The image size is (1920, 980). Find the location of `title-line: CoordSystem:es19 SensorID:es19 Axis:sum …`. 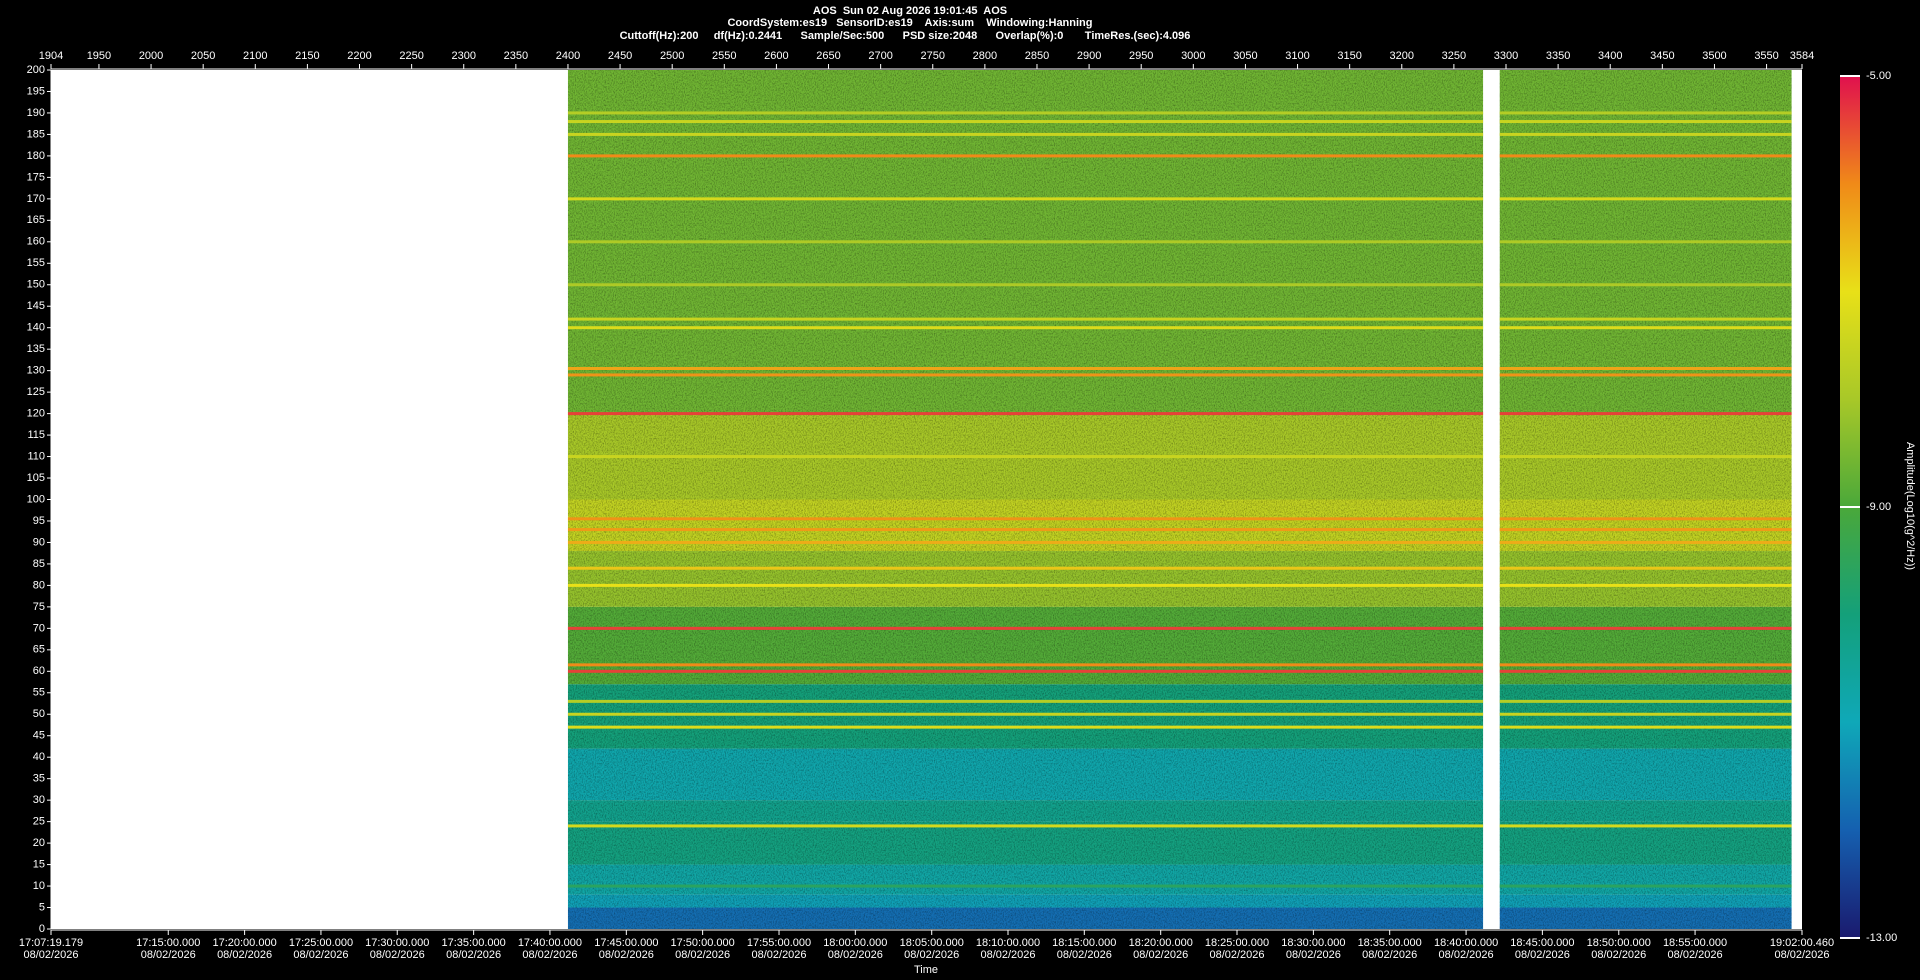

title-line: CoordSystem:es19 SensorID:es19 Axis:sum … is located at coordinates (909, 23).